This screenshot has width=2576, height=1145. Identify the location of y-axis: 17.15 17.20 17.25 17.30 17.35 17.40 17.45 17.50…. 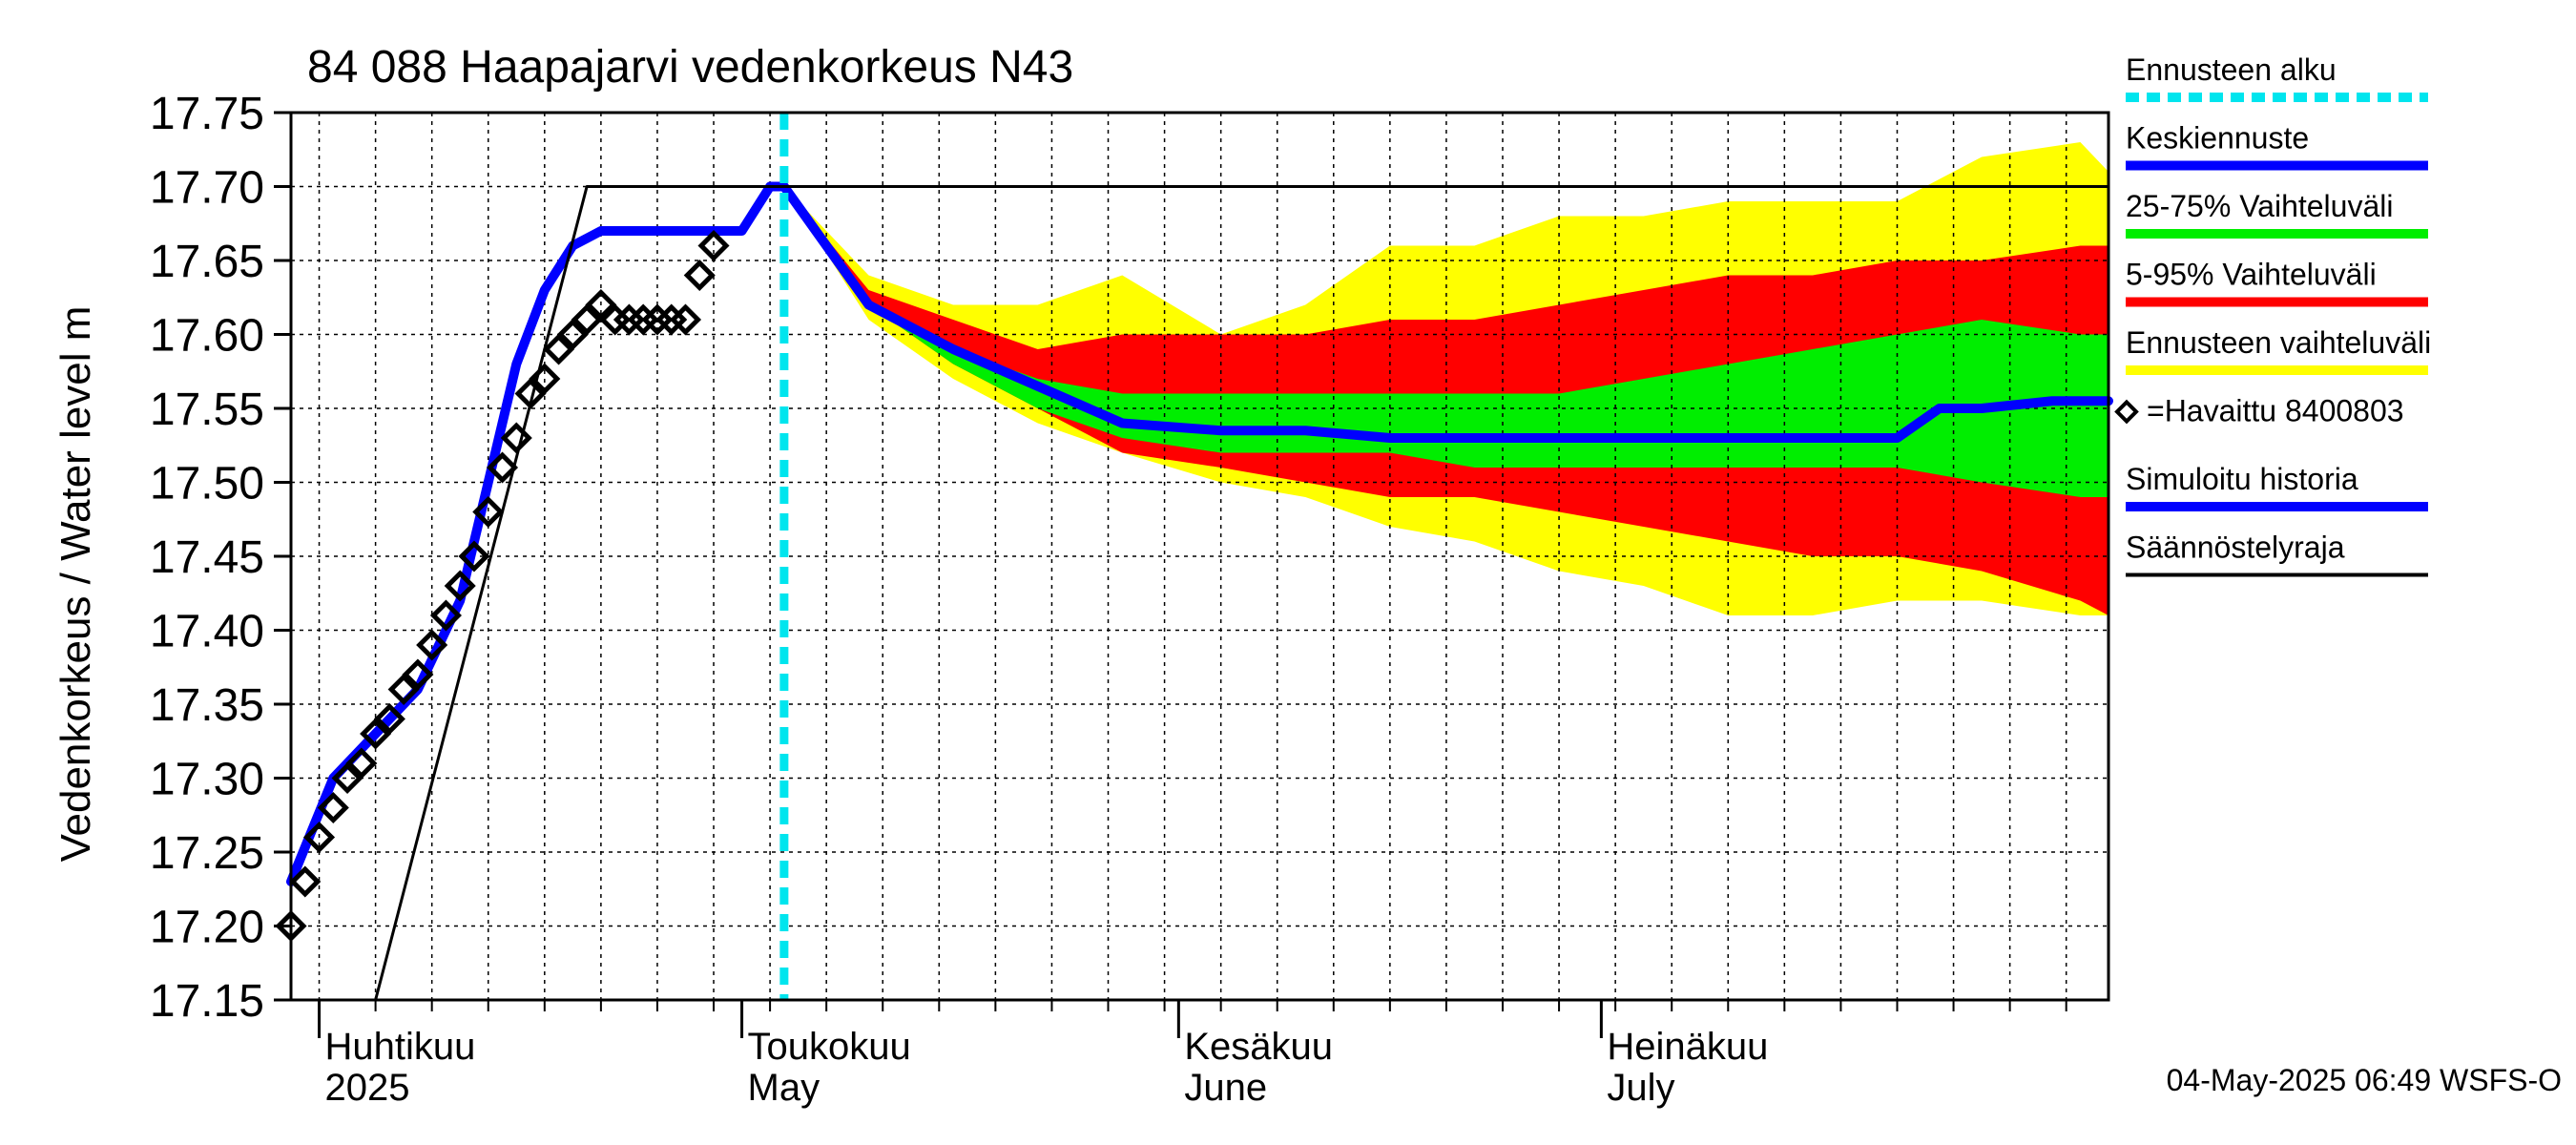
(220, 558).